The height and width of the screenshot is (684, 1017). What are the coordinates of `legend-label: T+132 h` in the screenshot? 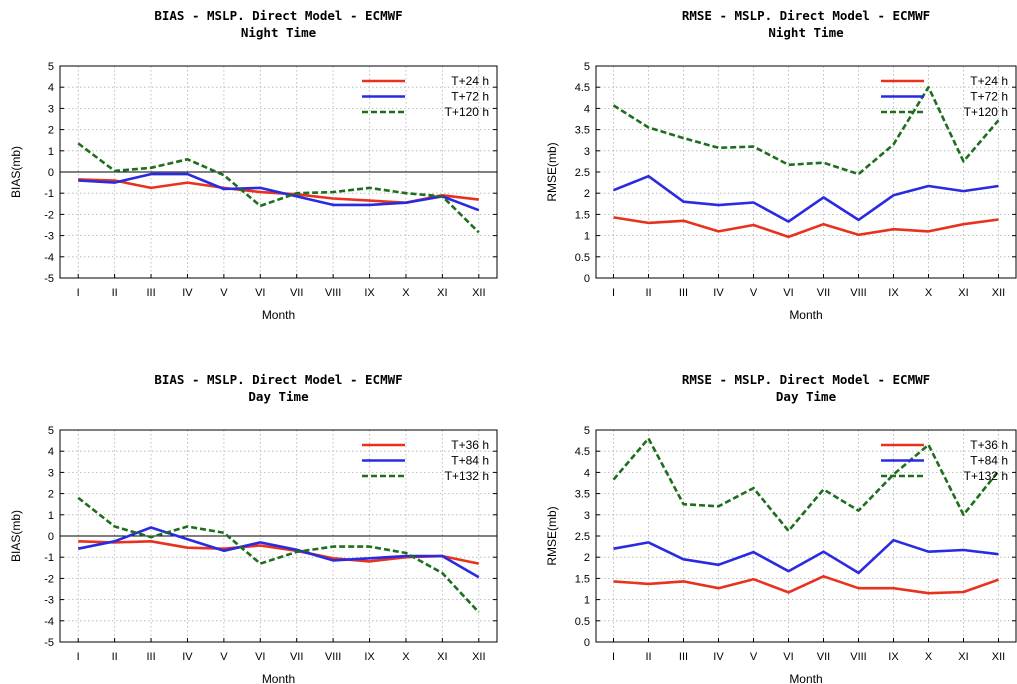 It's located at (986, 476).